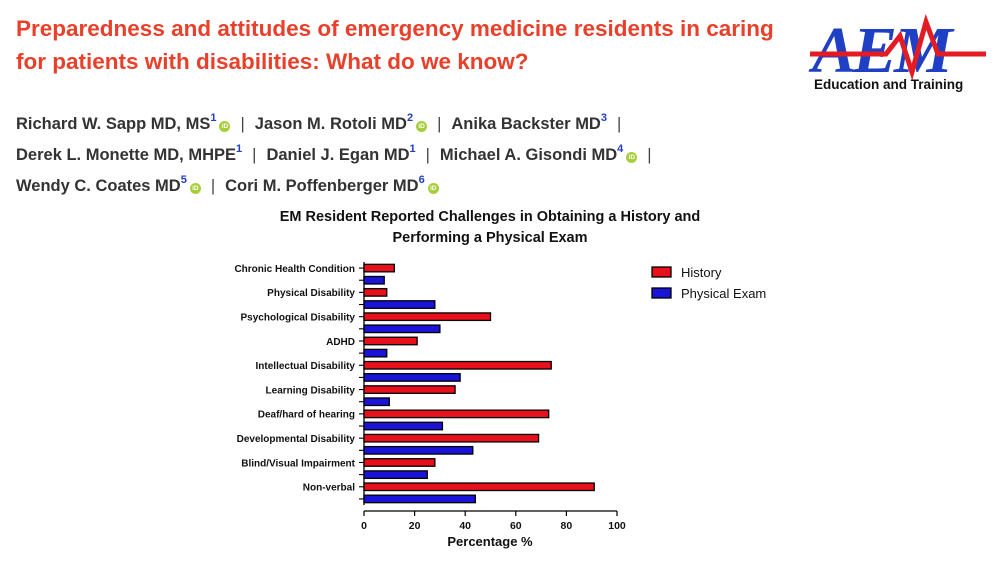 Image resolution: width=1000 pixels, height=563 pixels. I want to click on author-text: Daniel J. Egan MD, so click(338, 154).